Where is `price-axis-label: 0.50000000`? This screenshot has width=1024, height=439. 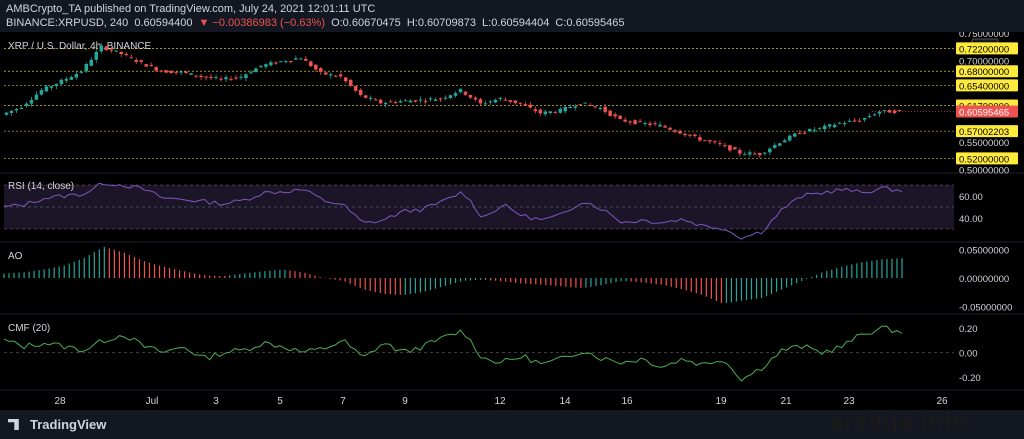 price-axis-label: 0.50000000 is located at coordinates (984, 170).